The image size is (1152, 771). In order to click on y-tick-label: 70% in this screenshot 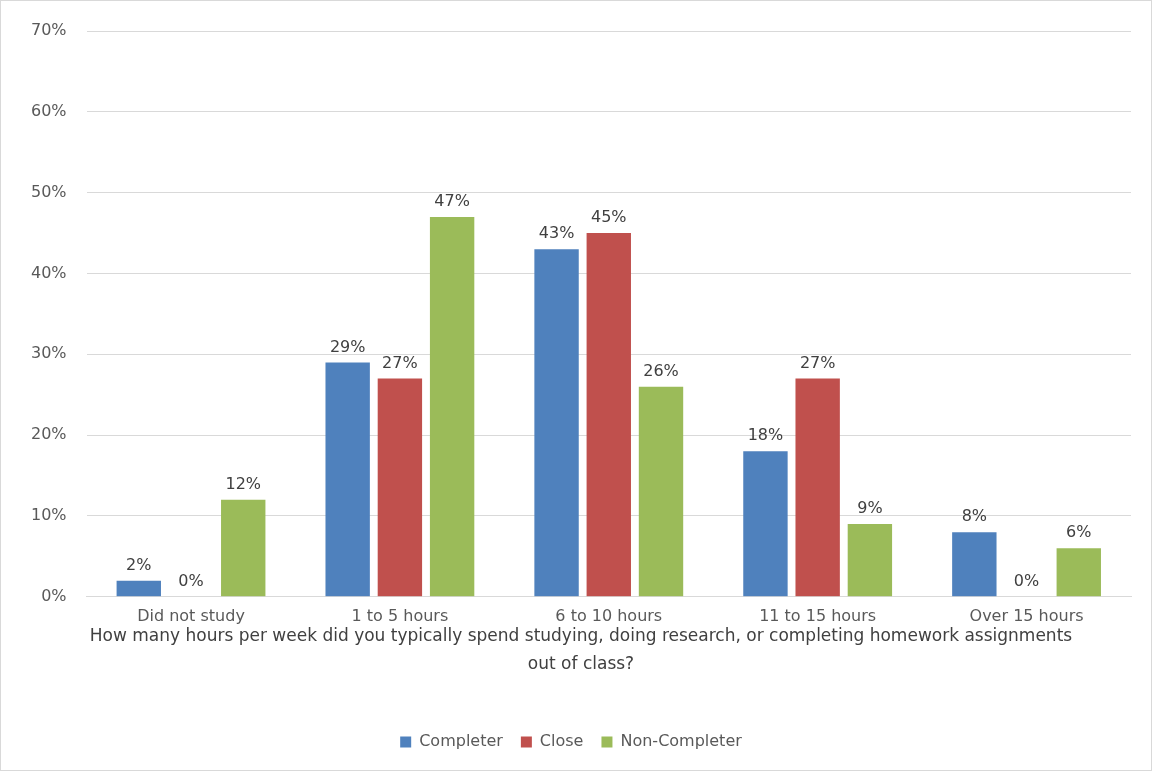, I will do `click(49, 30)`.